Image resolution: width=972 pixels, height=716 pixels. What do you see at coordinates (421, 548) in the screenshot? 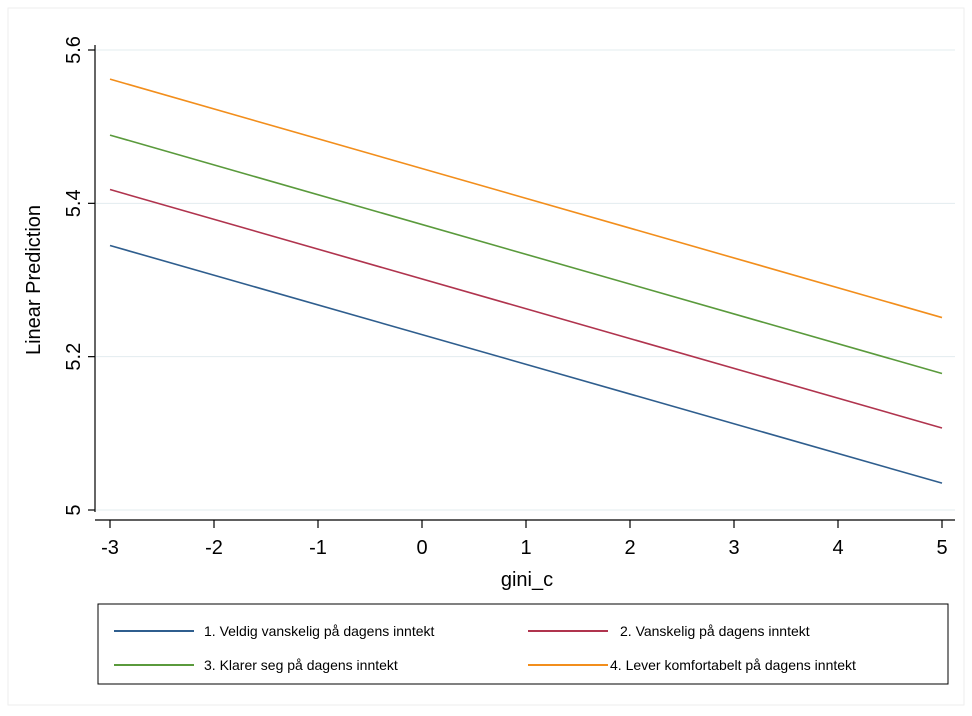
I see `x-tick-label: 0` at bounding box center [421, 548].